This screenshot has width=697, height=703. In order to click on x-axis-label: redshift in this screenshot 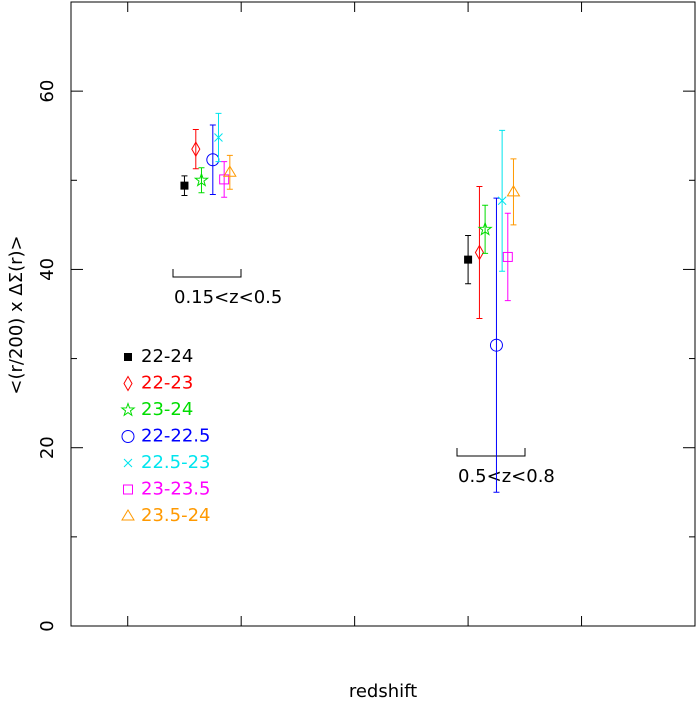, I will do `click(383, 691)`.